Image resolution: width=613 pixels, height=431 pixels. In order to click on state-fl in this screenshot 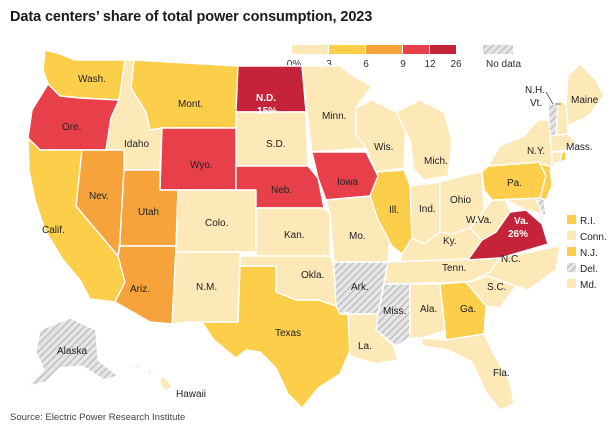, I will do `click(468, 372)`.